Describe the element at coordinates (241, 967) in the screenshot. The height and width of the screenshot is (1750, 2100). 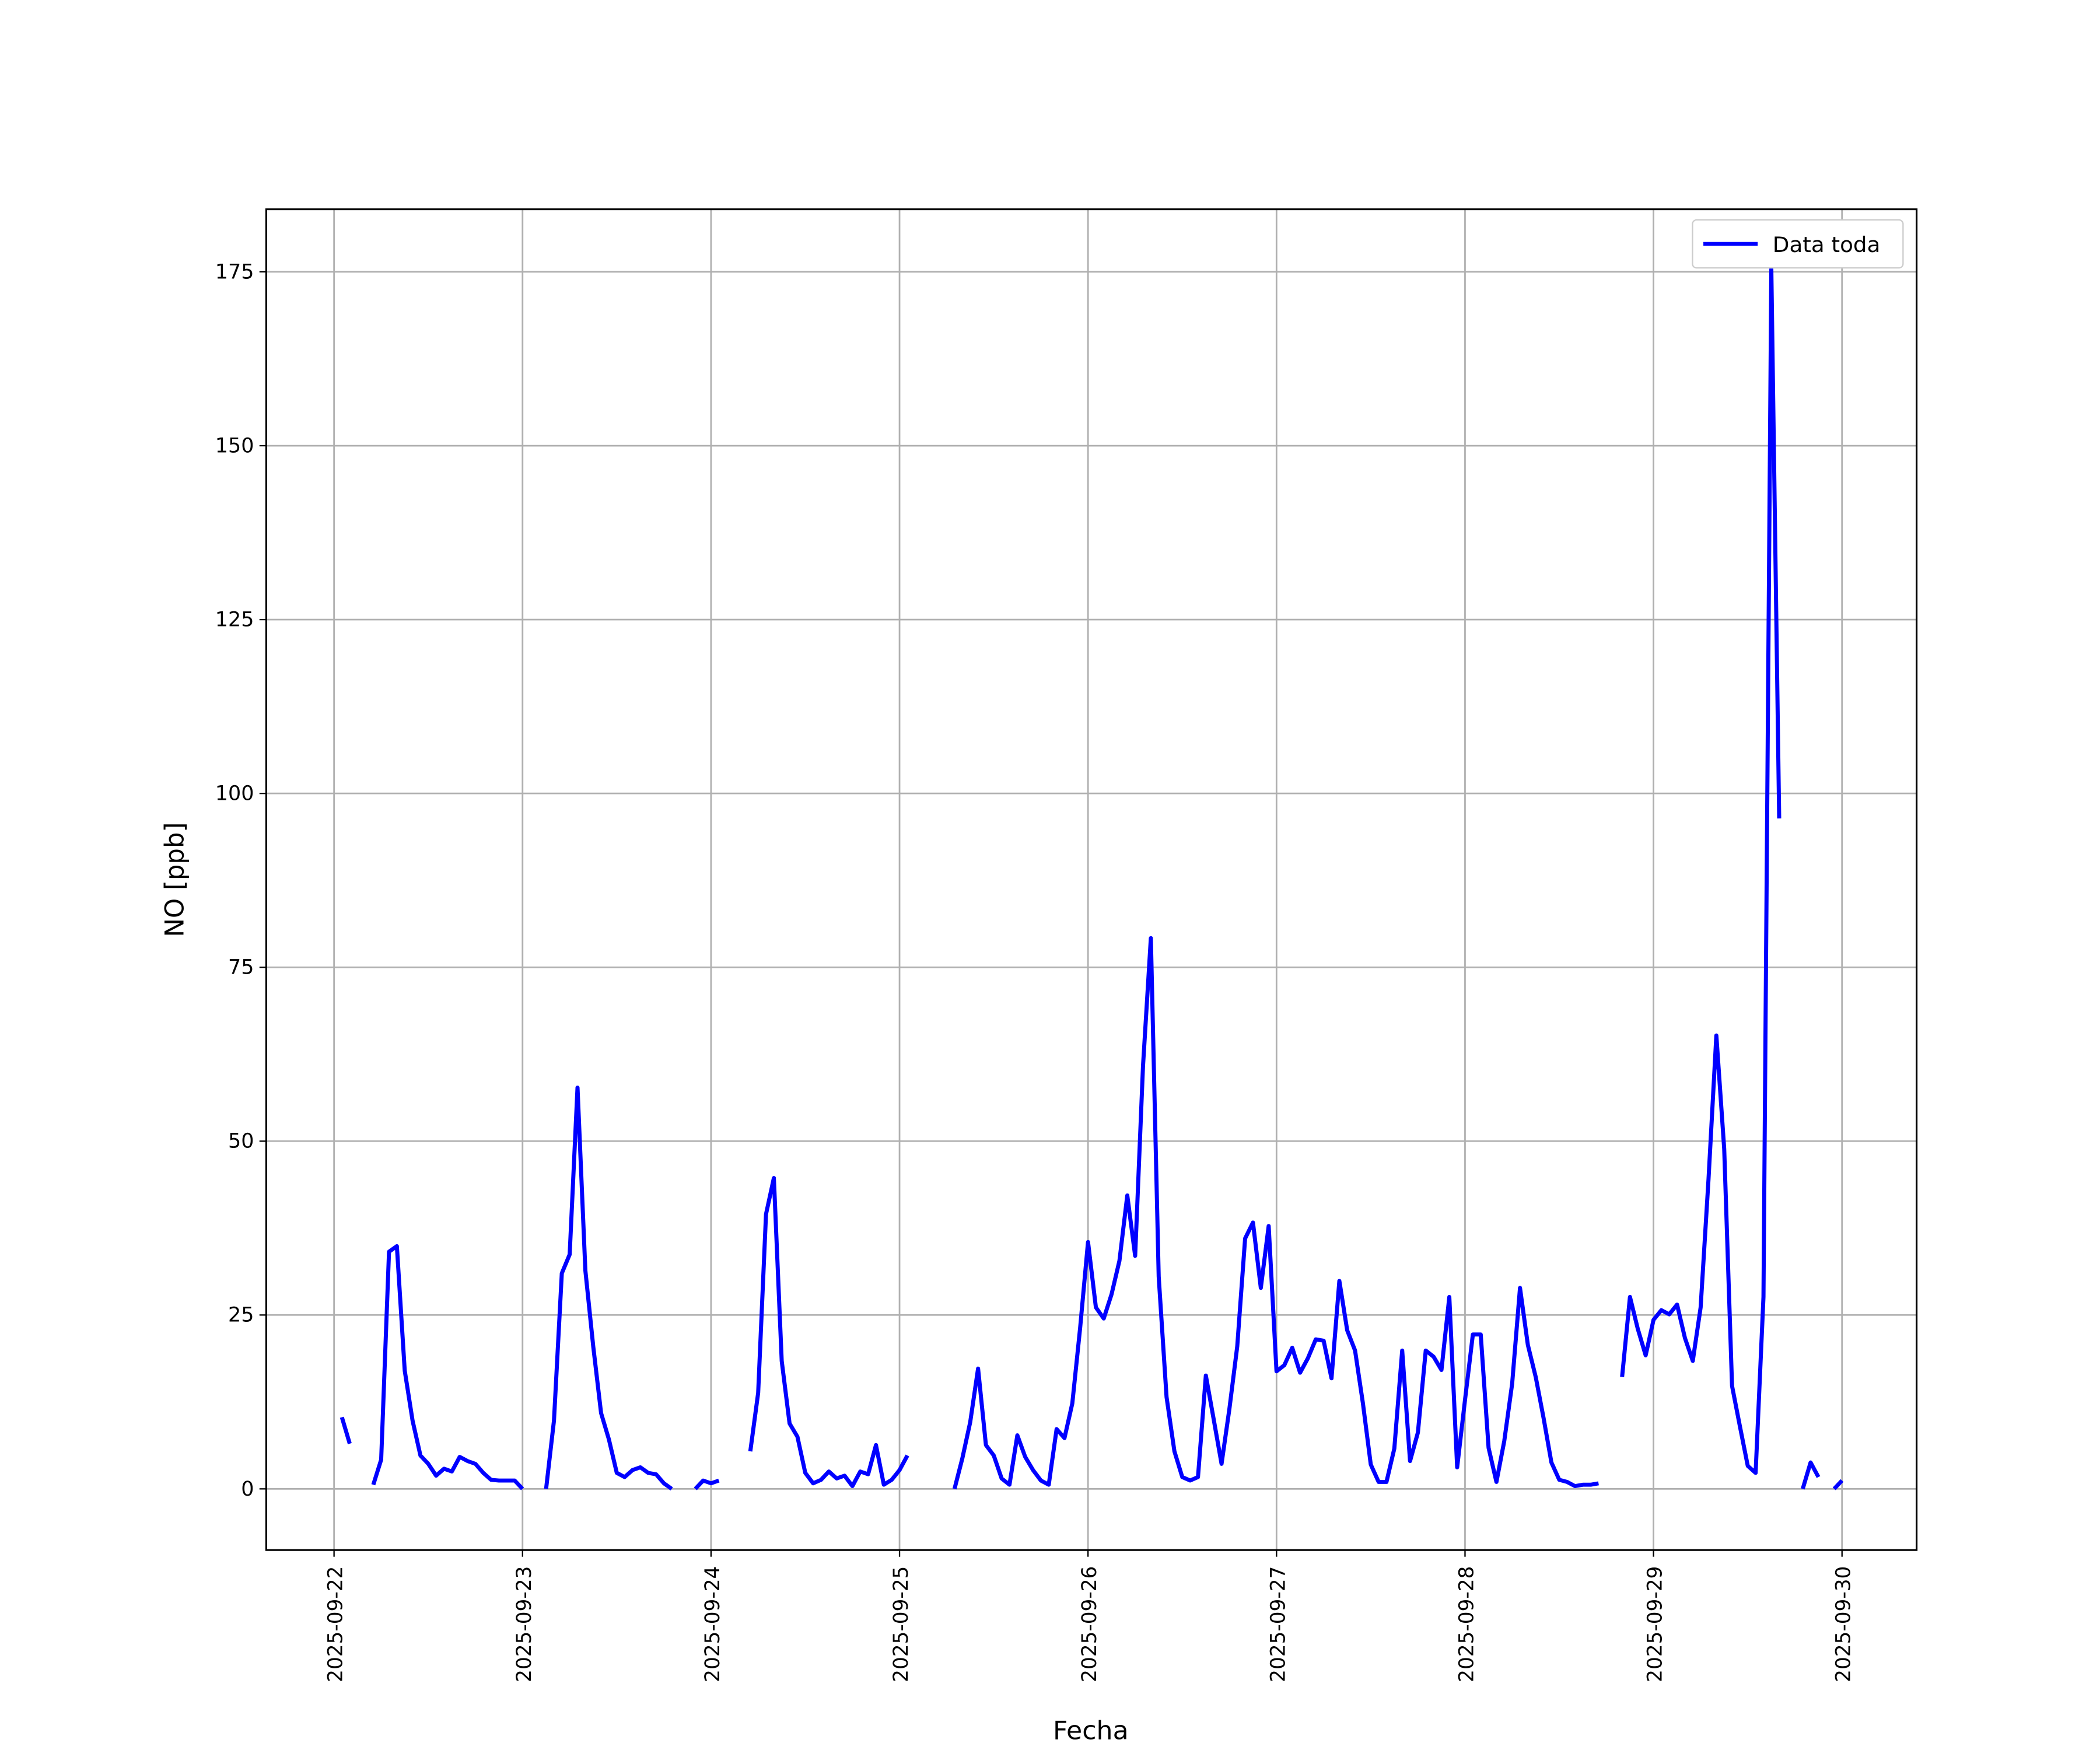
I see `y-tick-label: 75` at that location.